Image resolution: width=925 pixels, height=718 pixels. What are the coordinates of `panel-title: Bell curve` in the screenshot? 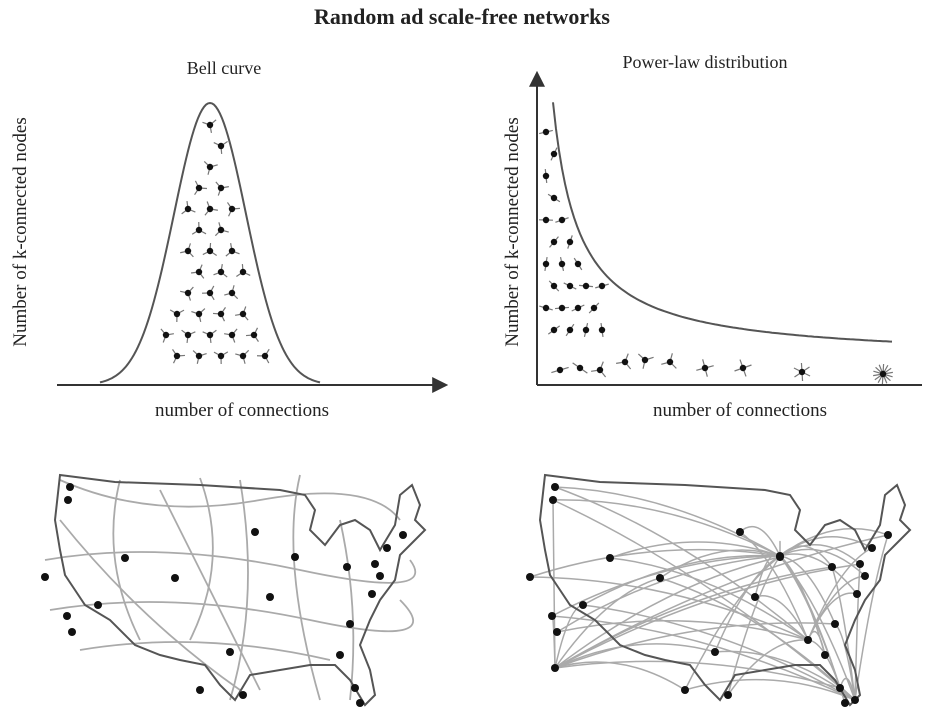 It's located at (224, 68).